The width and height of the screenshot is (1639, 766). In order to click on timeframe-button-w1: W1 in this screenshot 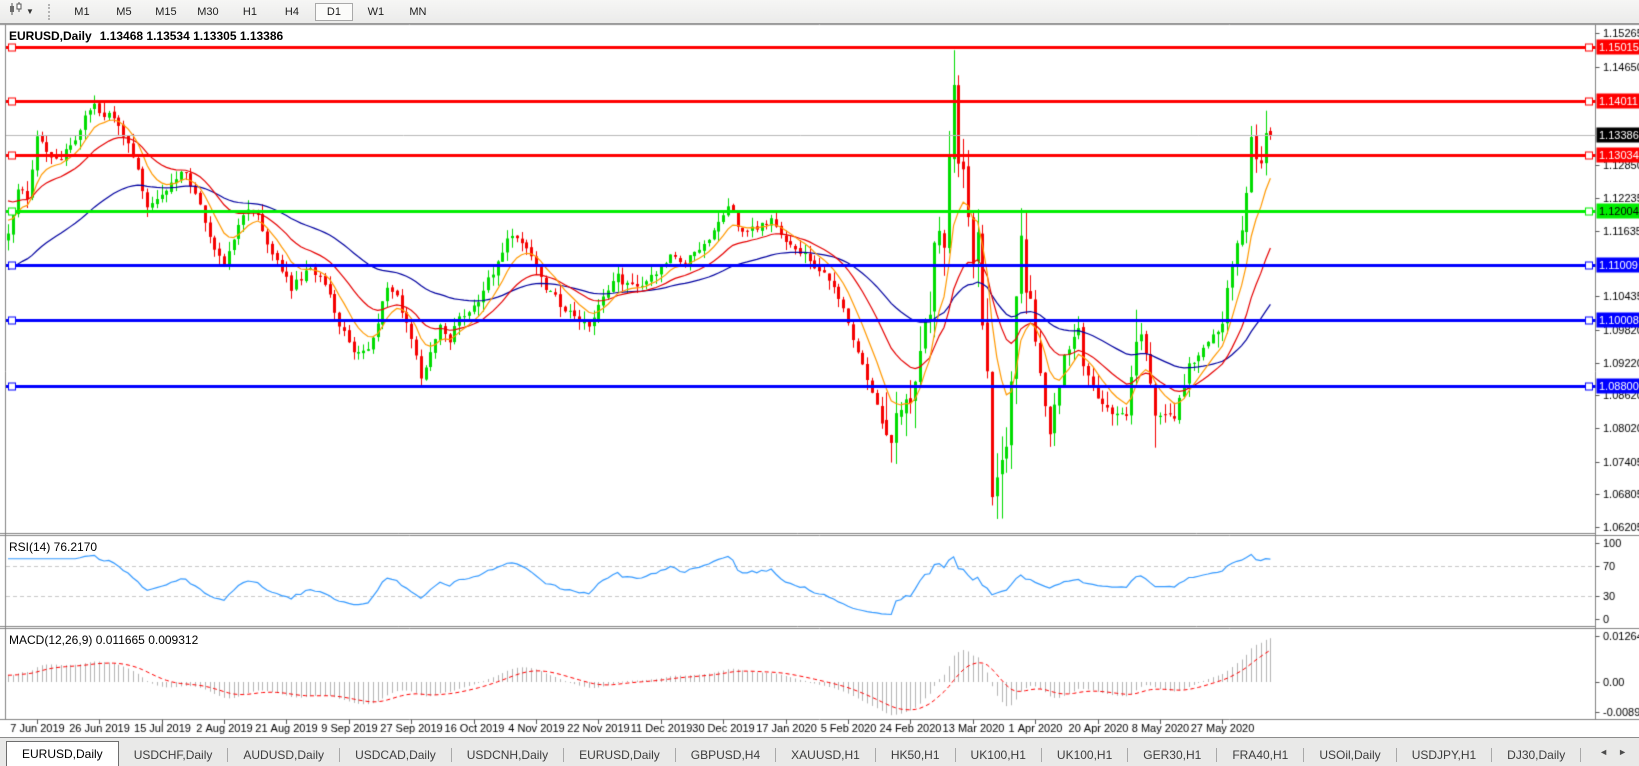, I will do `click(376, 11)`.